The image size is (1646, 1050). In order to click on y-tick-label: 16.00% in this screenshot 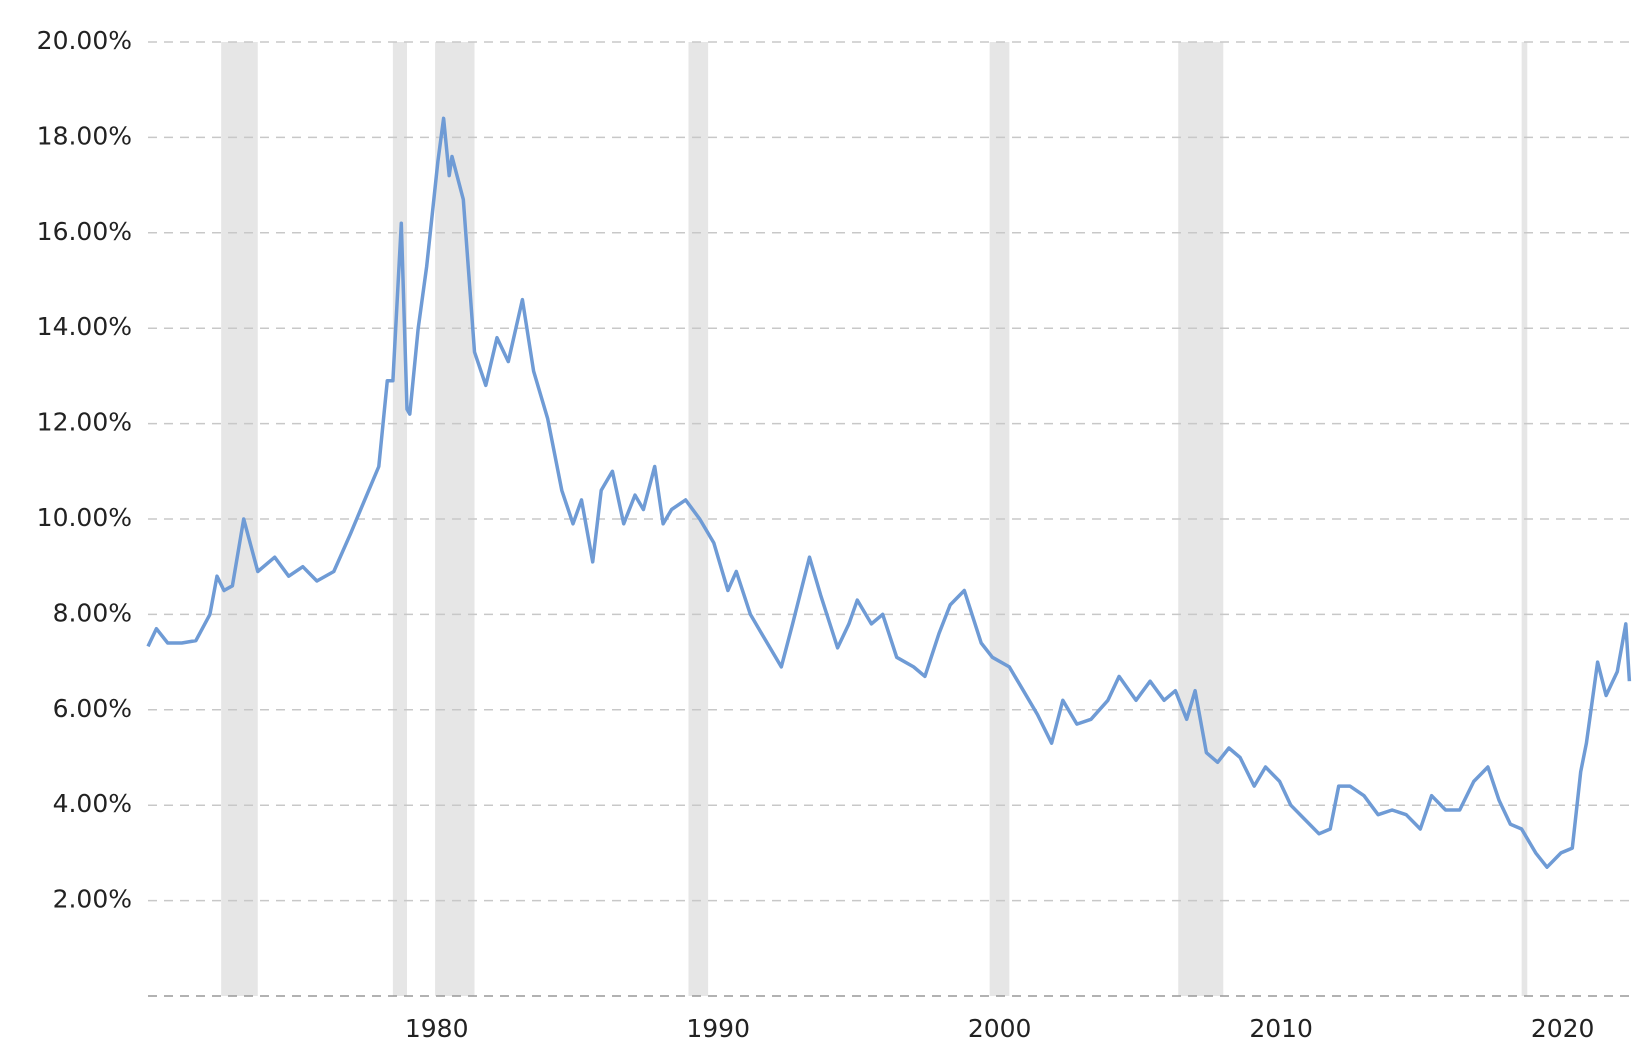, I will do `click(84, 231)`.